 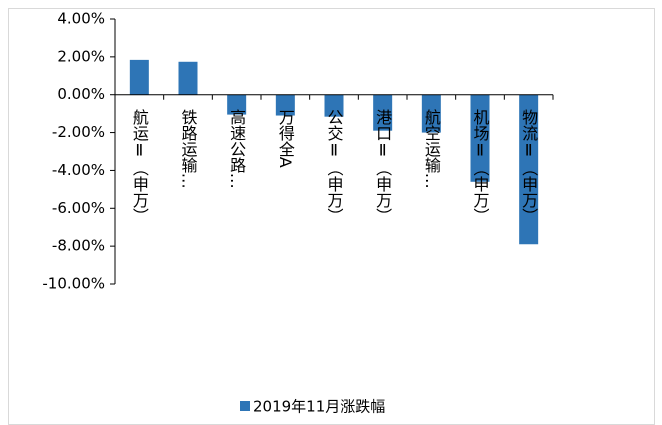 What do you see at coordinates (319, 407) in the screenshot?
I see `legend-label: 2019年11月涨跌幅` at bounding box center [319, 407].